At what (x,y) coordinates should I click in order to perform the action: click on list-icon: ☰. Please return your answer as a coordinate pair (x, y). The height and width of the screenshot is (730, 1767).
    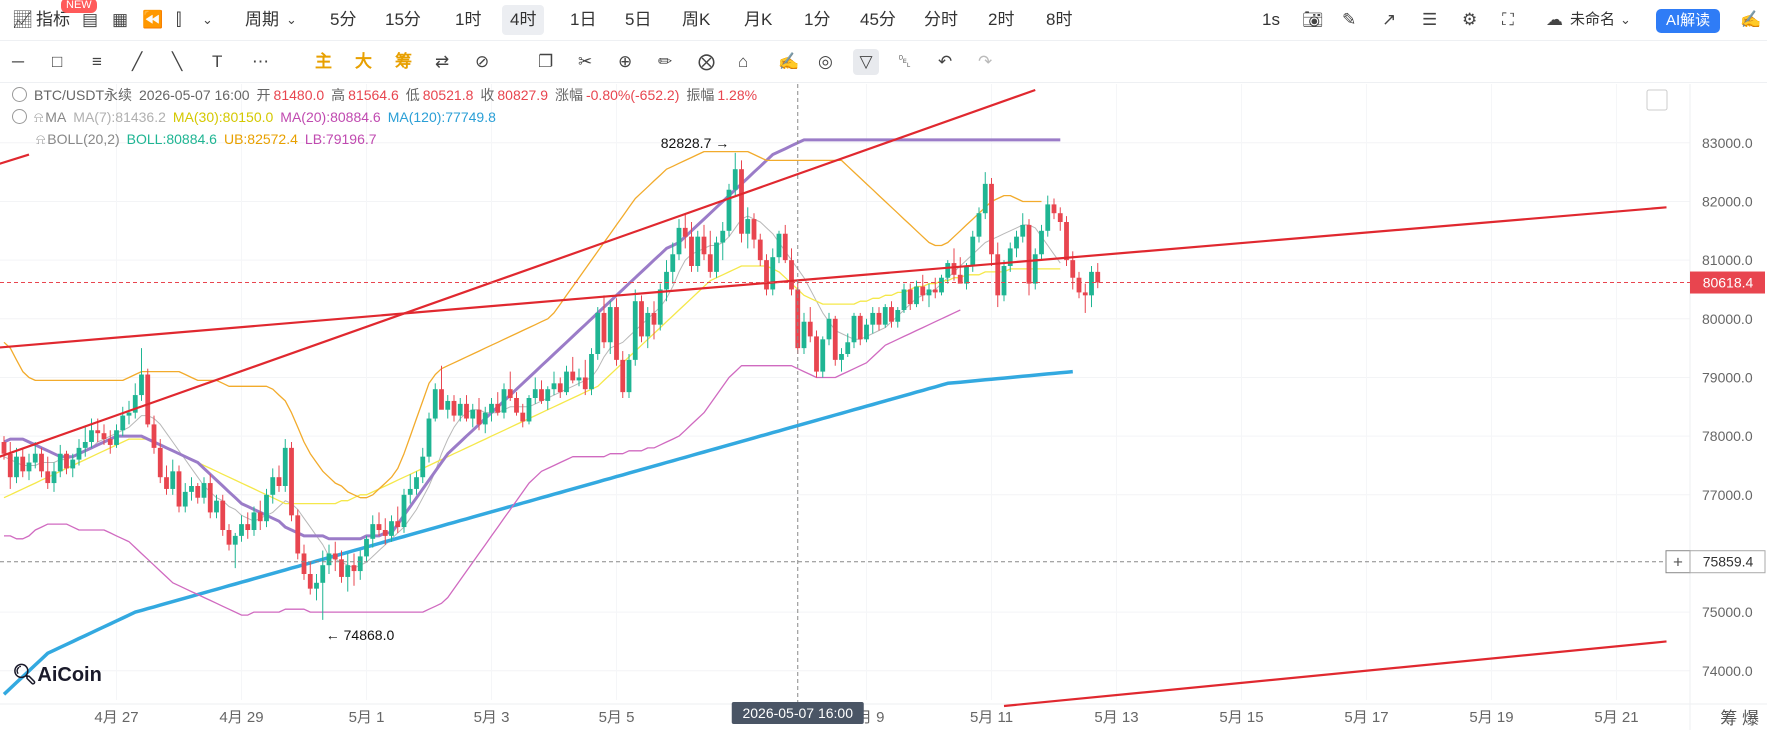
    Looking at the image, I should click on (1430, 19).